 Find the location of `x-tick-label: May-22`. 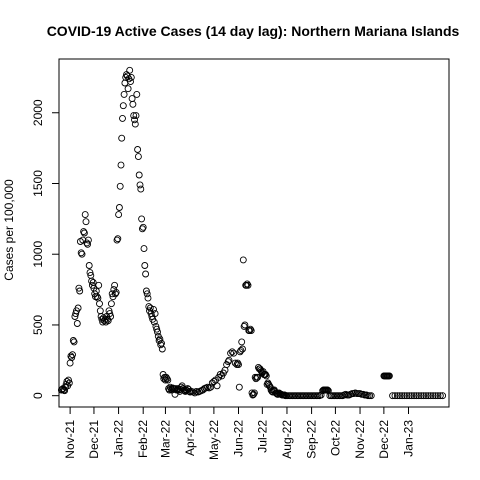

x-tick-label: May-22 is located at coordinates (214, 440).